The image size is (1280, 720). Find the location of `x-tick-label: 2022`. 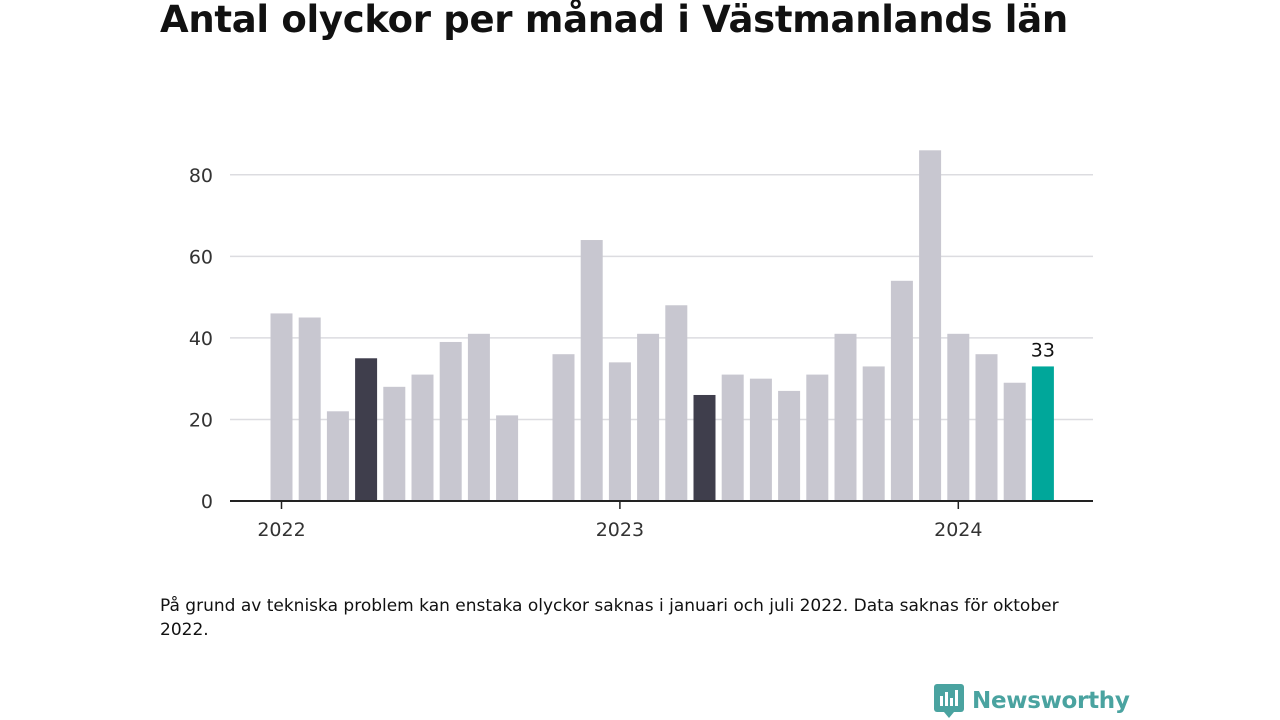

x-tick-label: 2022 is located at coordinates (281, 530).